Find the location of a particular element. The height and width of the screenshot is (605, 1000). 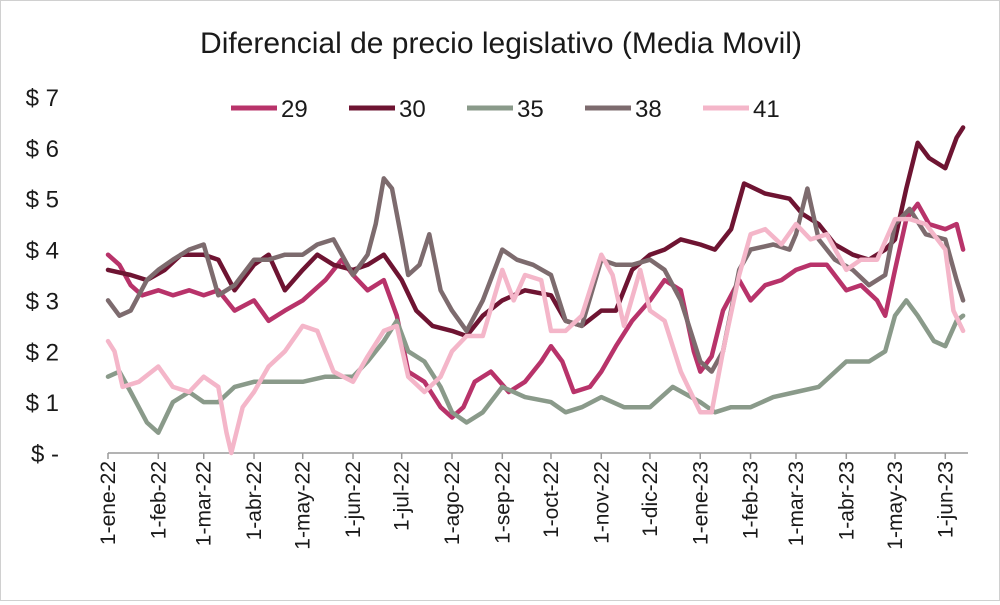

y-tick-label: $ - is located at coordinates (45, 454).